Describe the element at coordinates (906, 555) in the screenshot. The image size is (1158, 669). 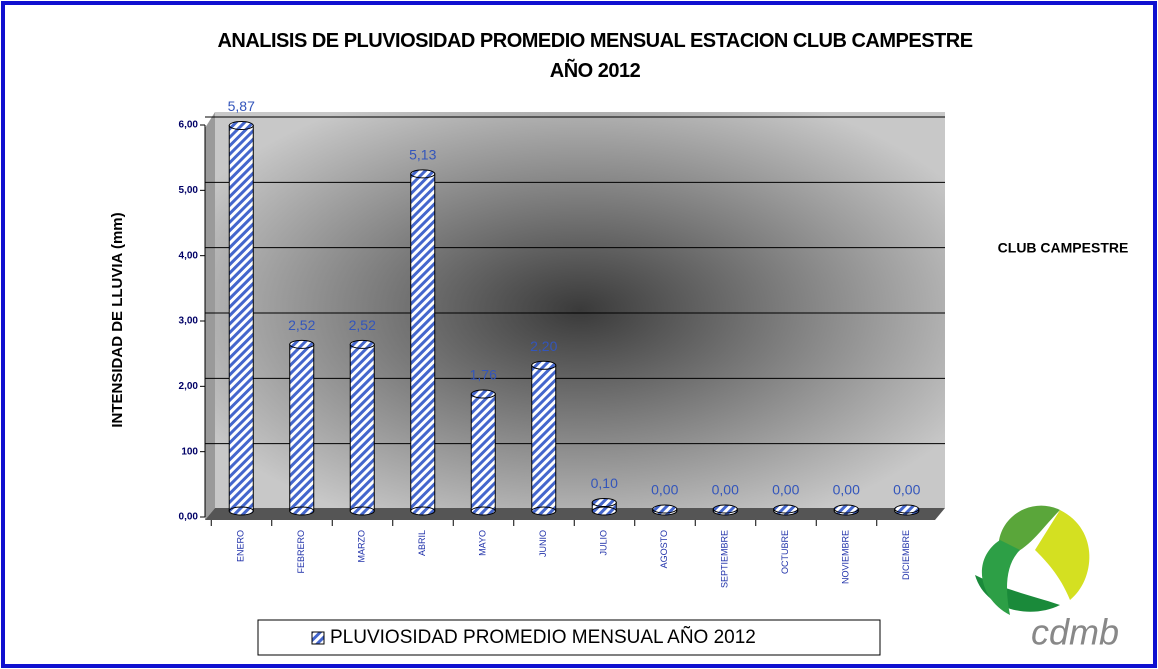
I see `x-tick-label: DICIEMBRE` at that location.